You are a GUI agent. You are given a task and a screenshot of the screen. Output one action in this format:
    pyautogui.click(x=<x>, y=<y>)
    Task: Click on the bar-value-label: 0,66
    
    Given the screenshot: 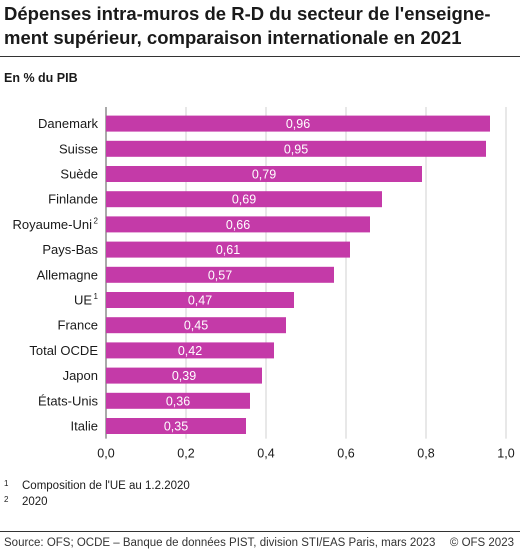 What is the action you would take?
    pyautogui.click(x=238, y=225)
    